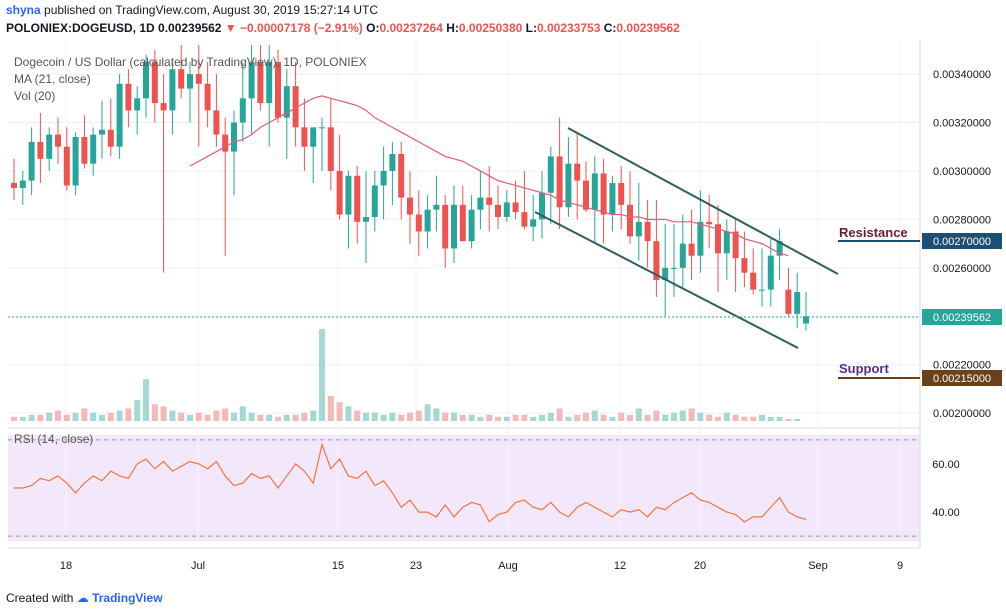 The width and height of the screenshot is (1006, 615). I want to click on publisher-name: shyna, so click(23, 10).